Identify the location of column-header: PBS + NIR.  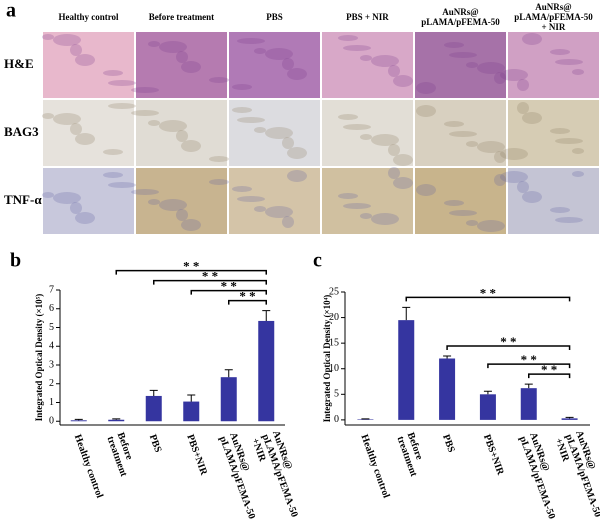
(367, 17).